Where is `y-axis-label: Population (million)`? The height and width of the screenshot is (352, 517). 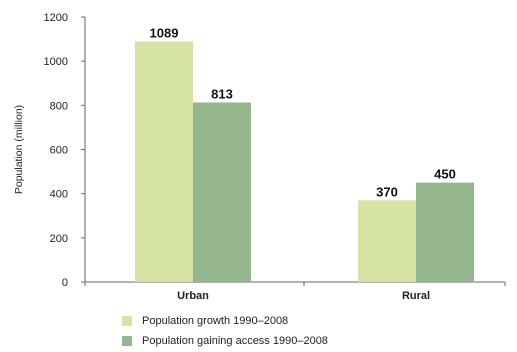 y-axis-label: Population (million) is located at coordinates (19, 149).